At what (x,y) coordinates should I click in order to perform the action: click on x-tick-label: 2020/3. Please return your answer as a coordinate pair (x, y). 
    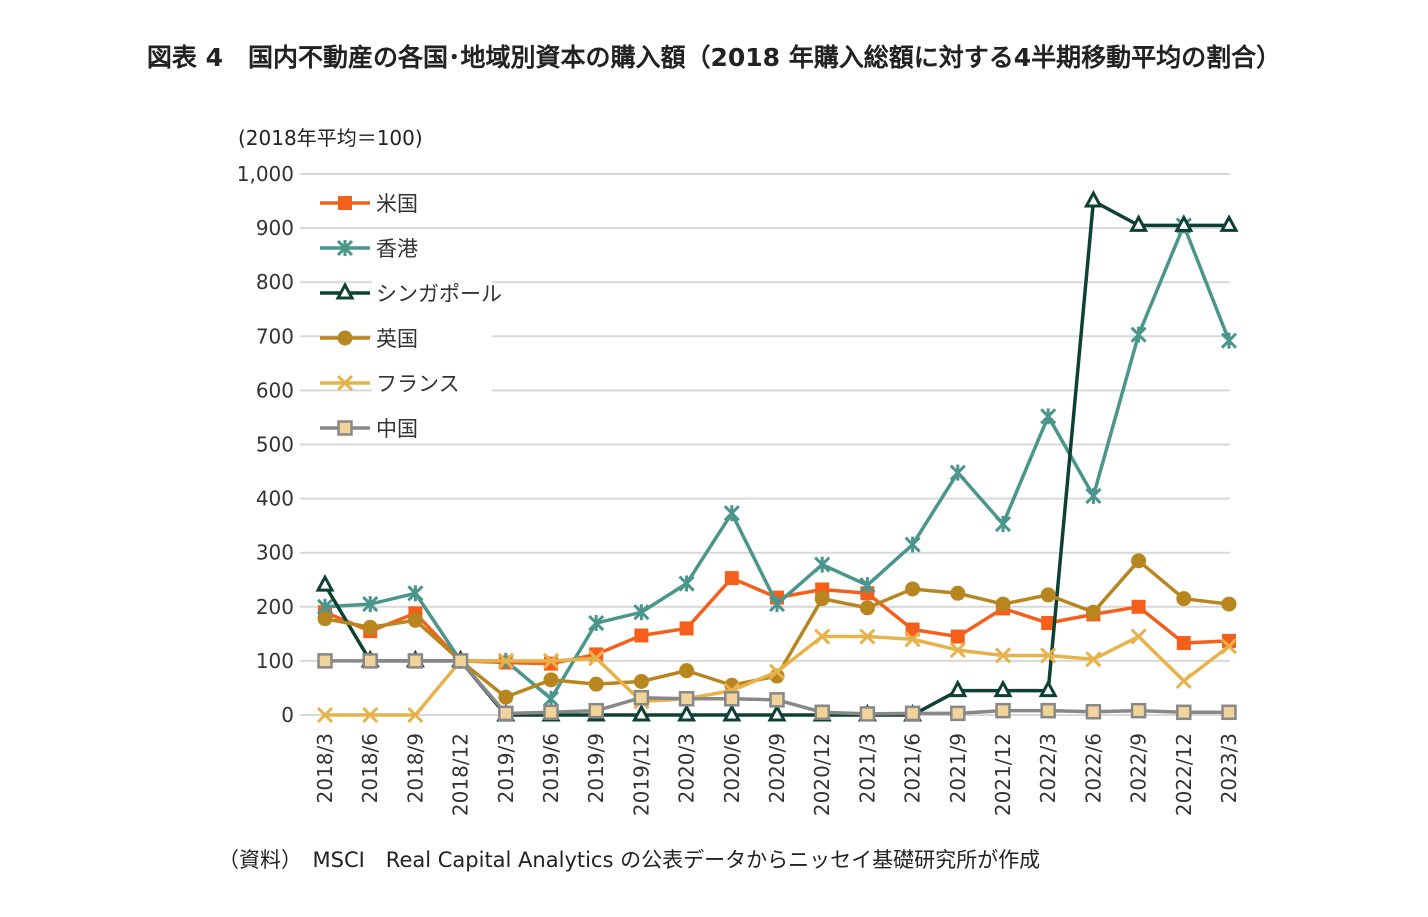
    Looking at the image, I should click on (687, 768).